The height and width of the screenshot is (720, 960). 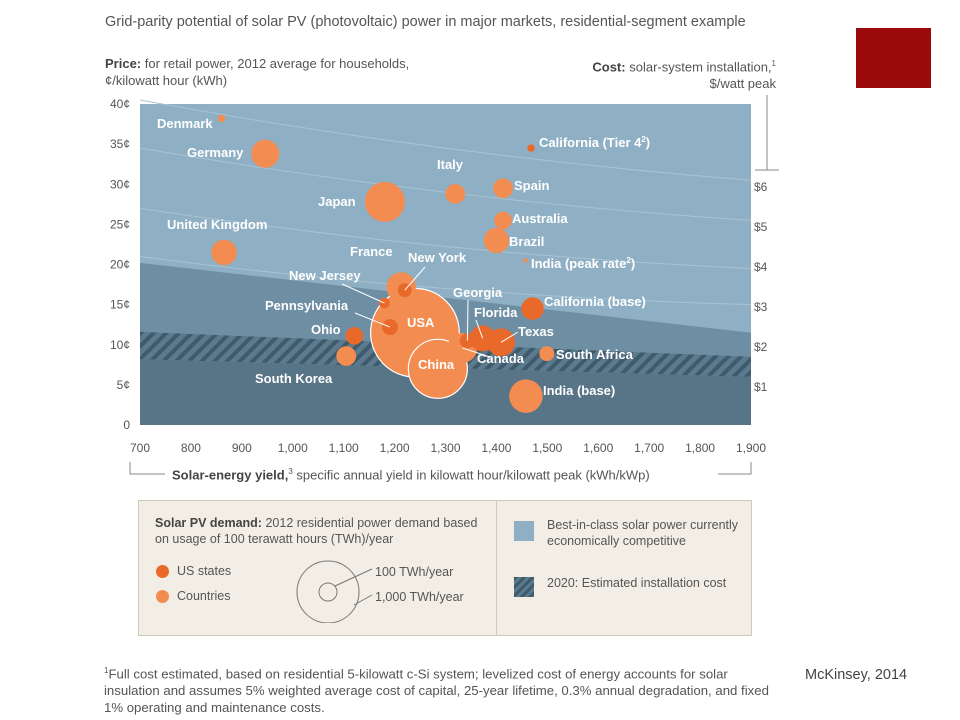 I want to click on legend-country-dot, so click(x=162, y=596).